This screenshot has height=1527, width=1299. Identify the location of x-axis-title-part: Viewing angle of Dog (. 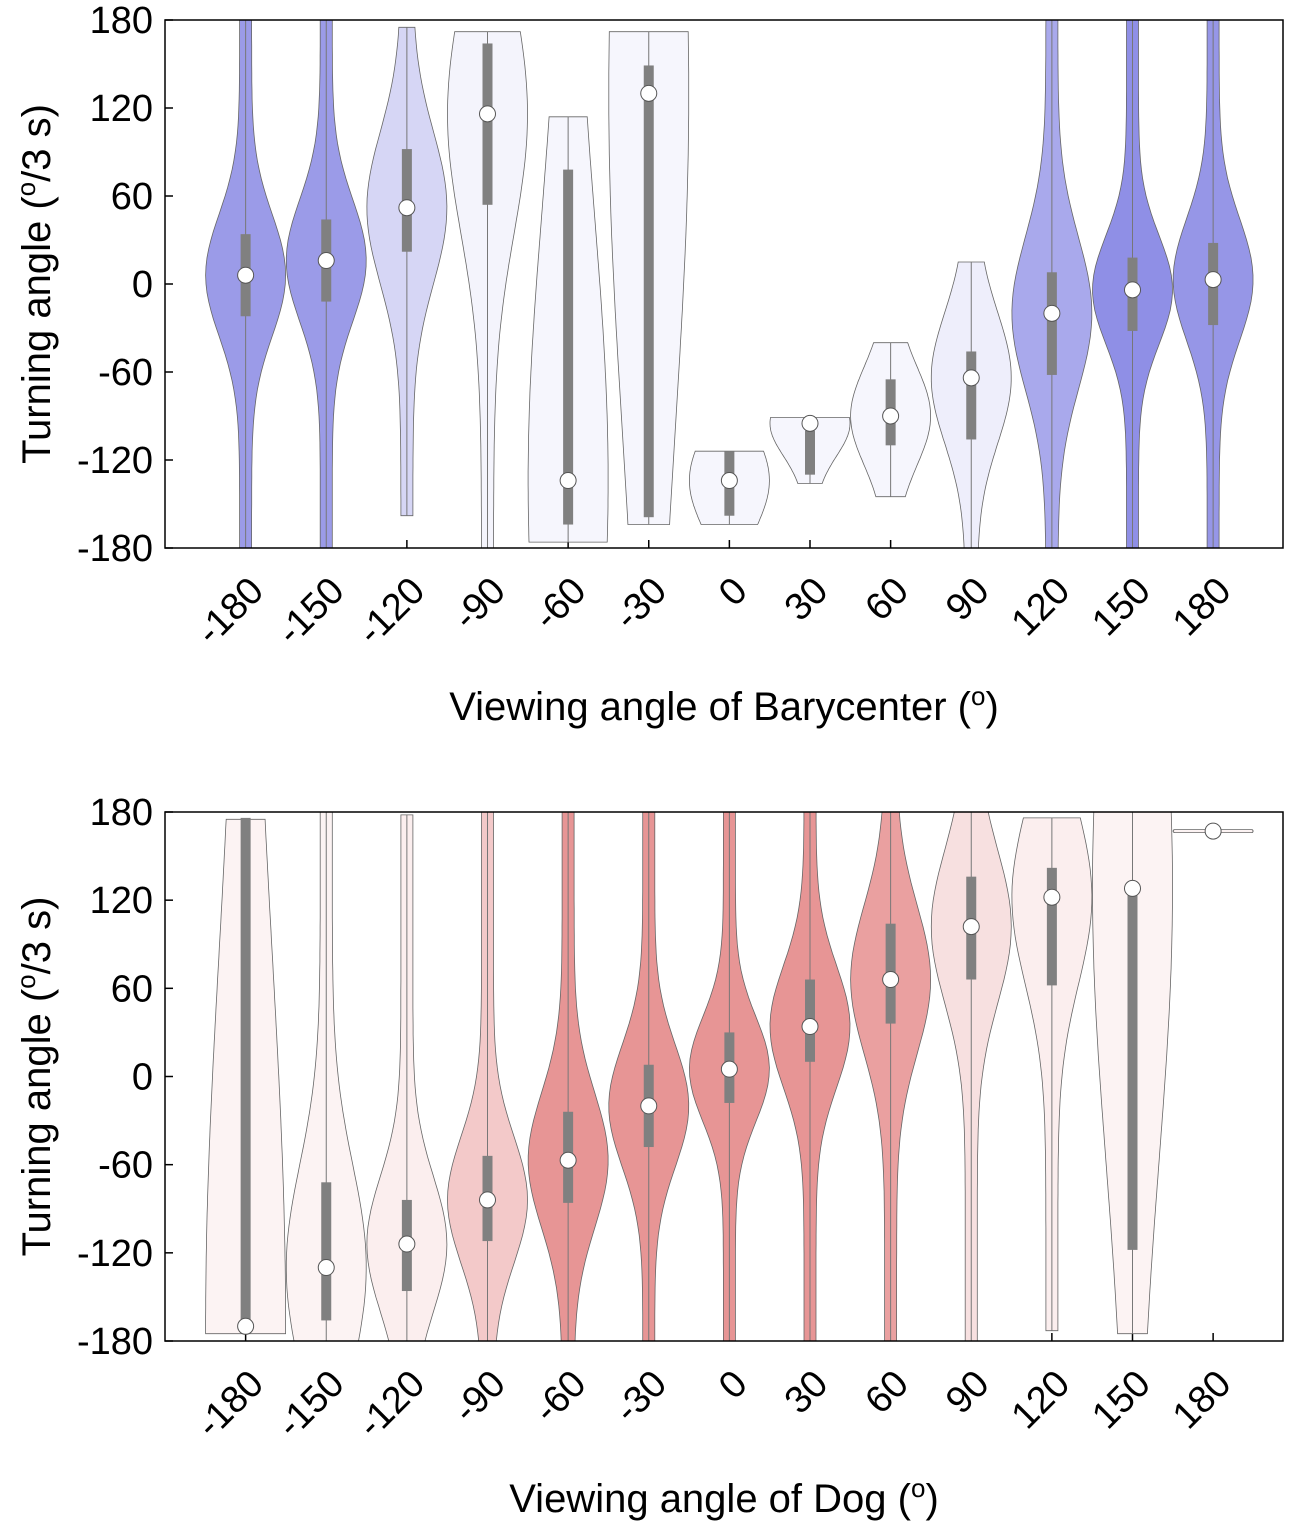
(710, 1499).